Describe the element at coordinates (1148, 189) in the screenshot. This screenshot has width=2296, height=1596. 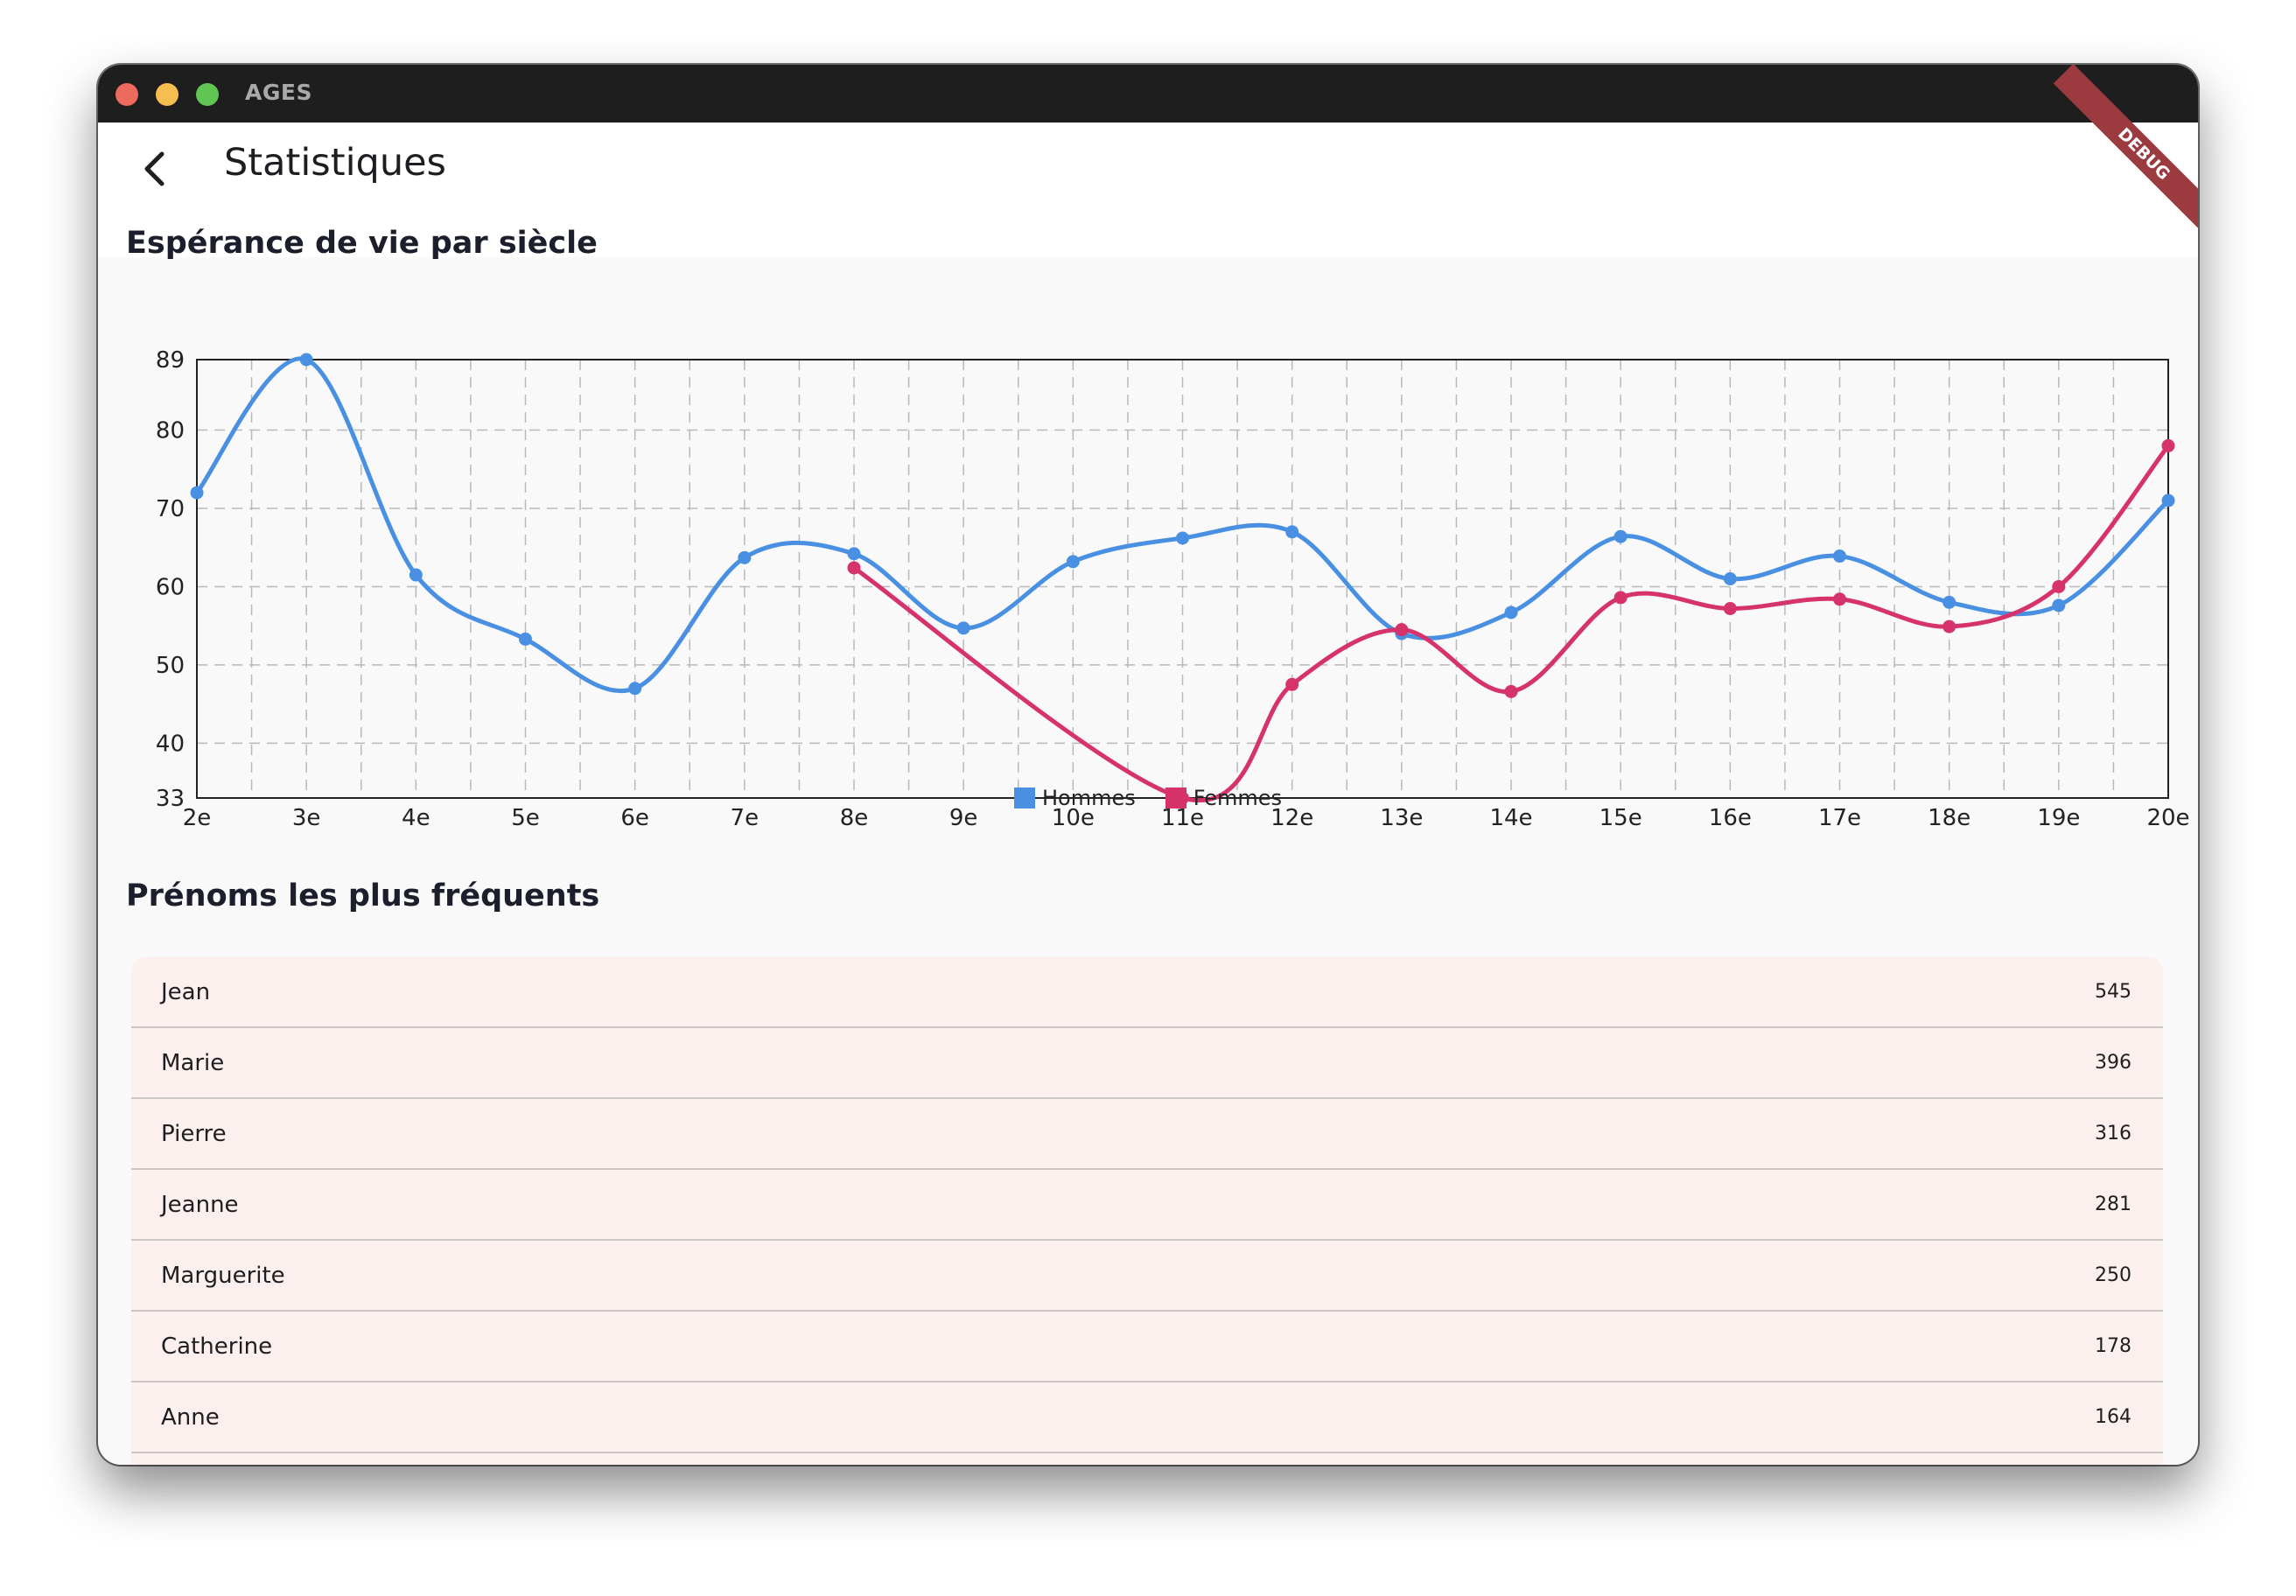
I see `app-bar` at that location.